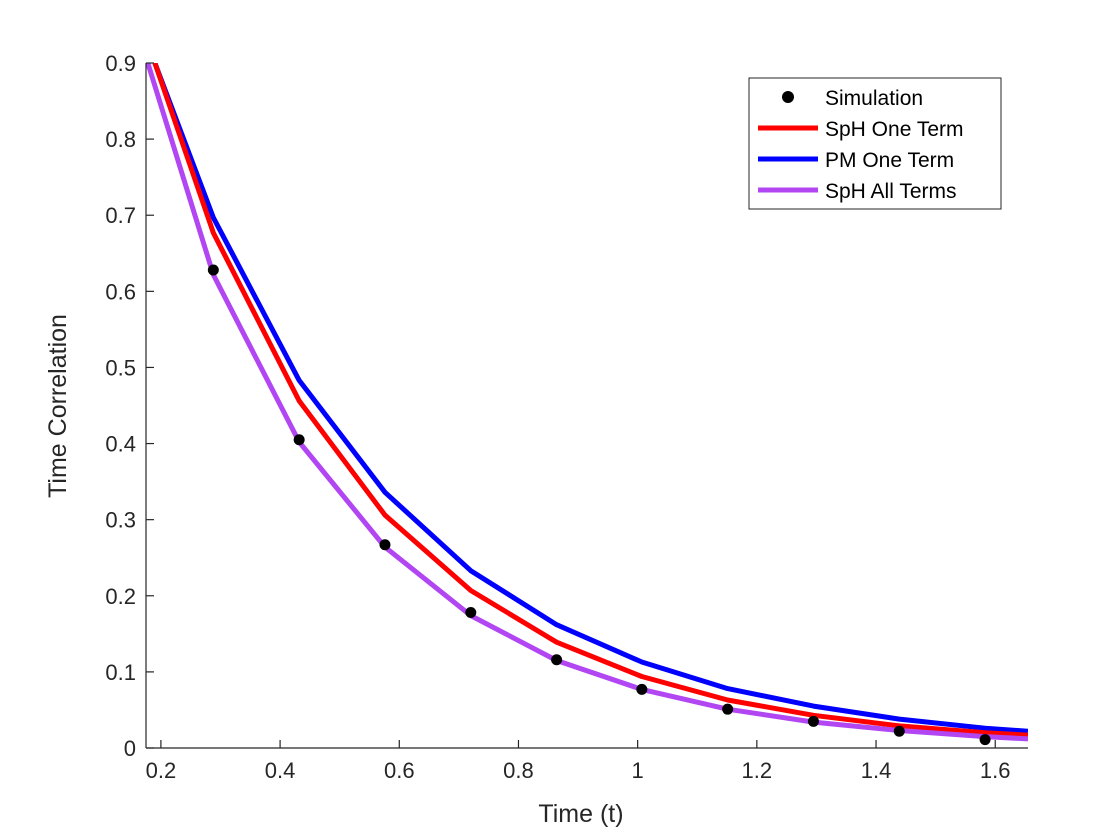 This screenshot has height=840, width=1120. What do you see at coordinates (120, 672) in the screenshot?
I see `y-tick-label: 0.1` at bounding box center [120, 672].